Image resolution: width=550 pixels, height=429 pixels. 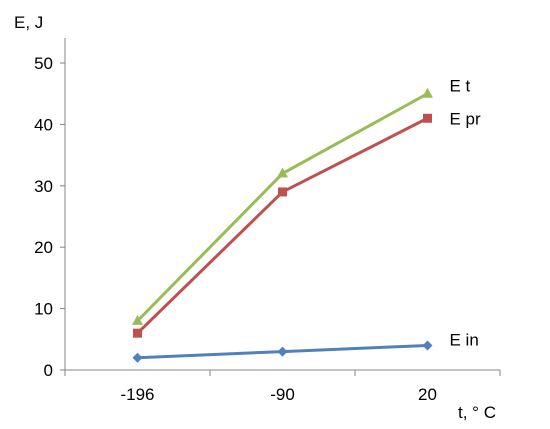 I want to click on y-axis-label: E, J, so click(x=28, y=22).